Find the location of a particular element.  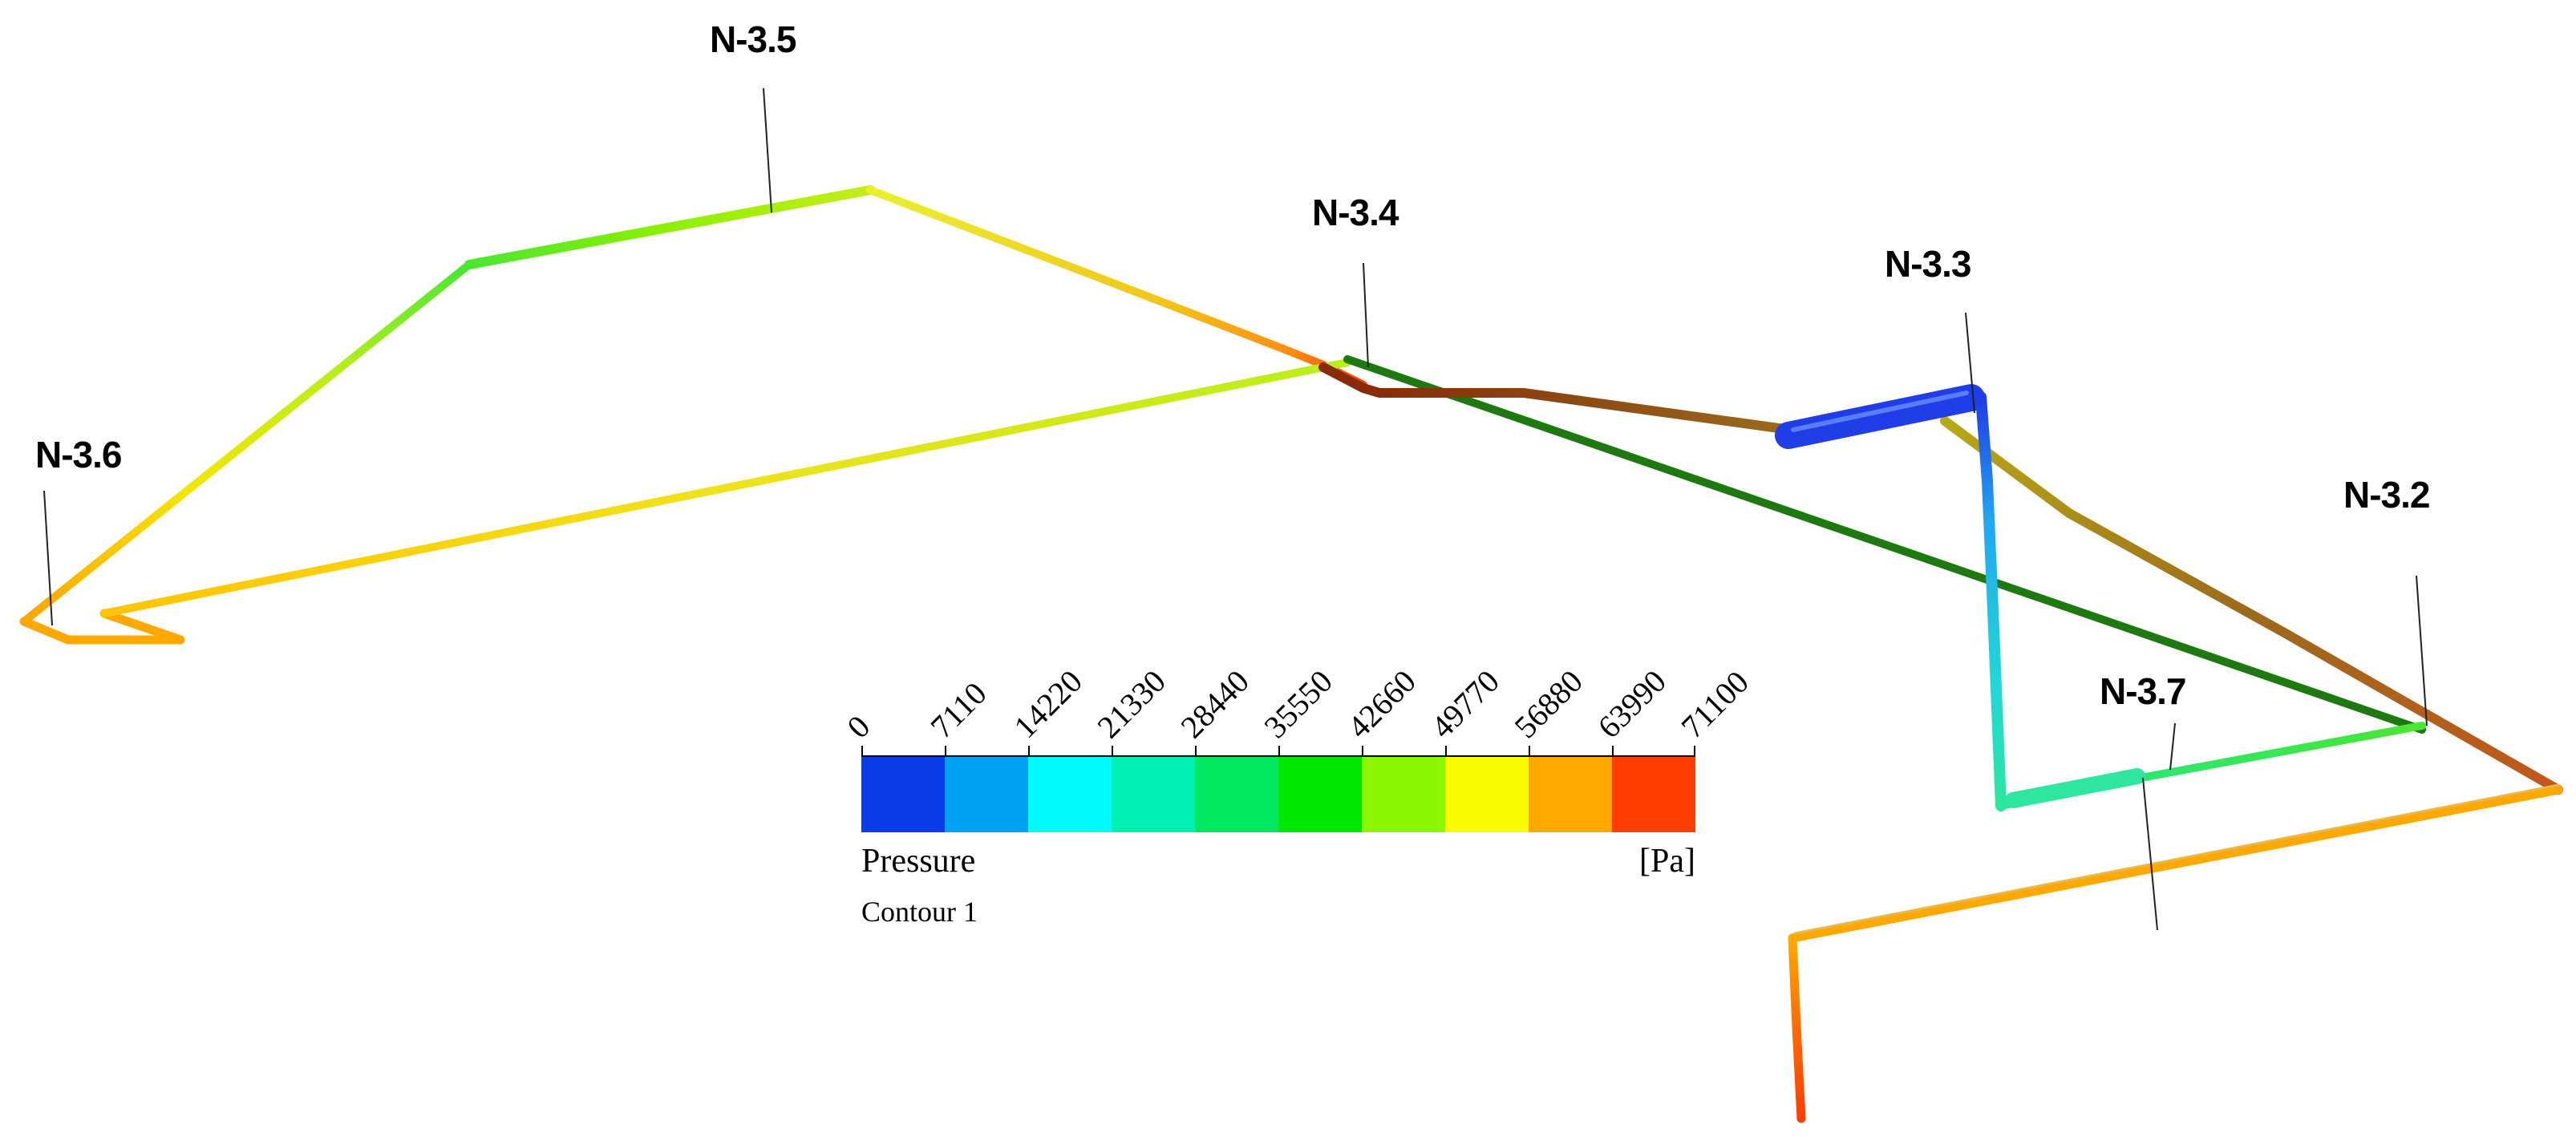

pipe-segment-top is located at coordinates (669, 227).